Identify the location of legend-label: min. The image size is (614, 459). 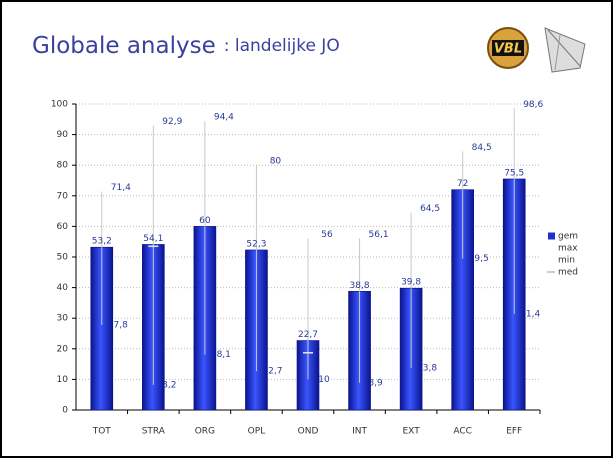
(566, 261).